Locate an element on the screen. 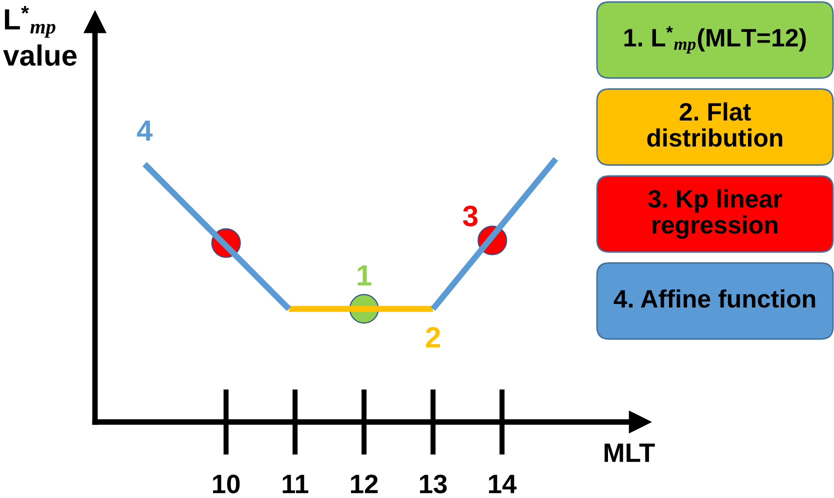  text: 3. Kp linear regression is located at coordinates (715, 214).